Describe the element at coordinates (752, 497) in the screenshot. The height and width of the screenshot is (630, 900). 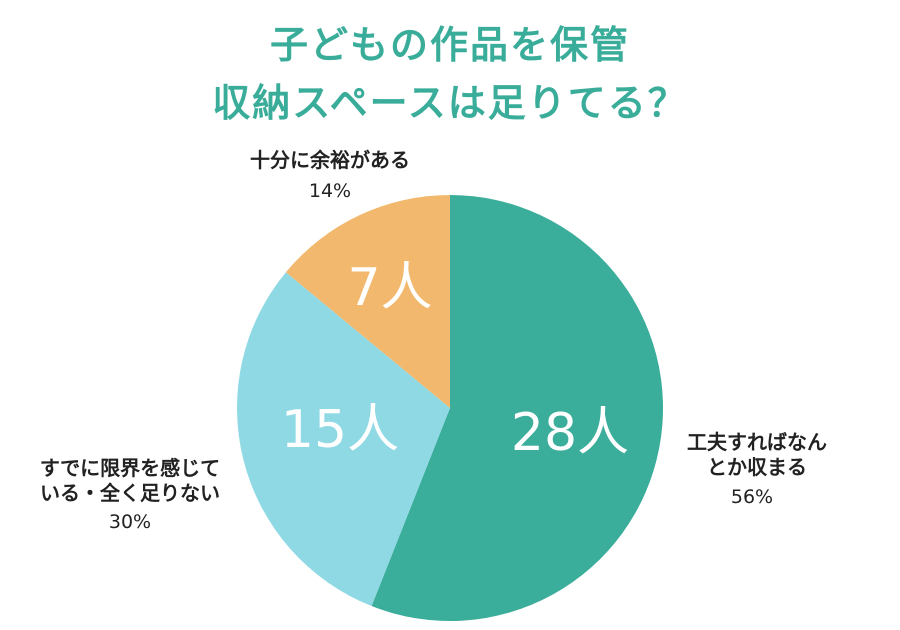
I see `percent-label-manageable: 56%` at that location.